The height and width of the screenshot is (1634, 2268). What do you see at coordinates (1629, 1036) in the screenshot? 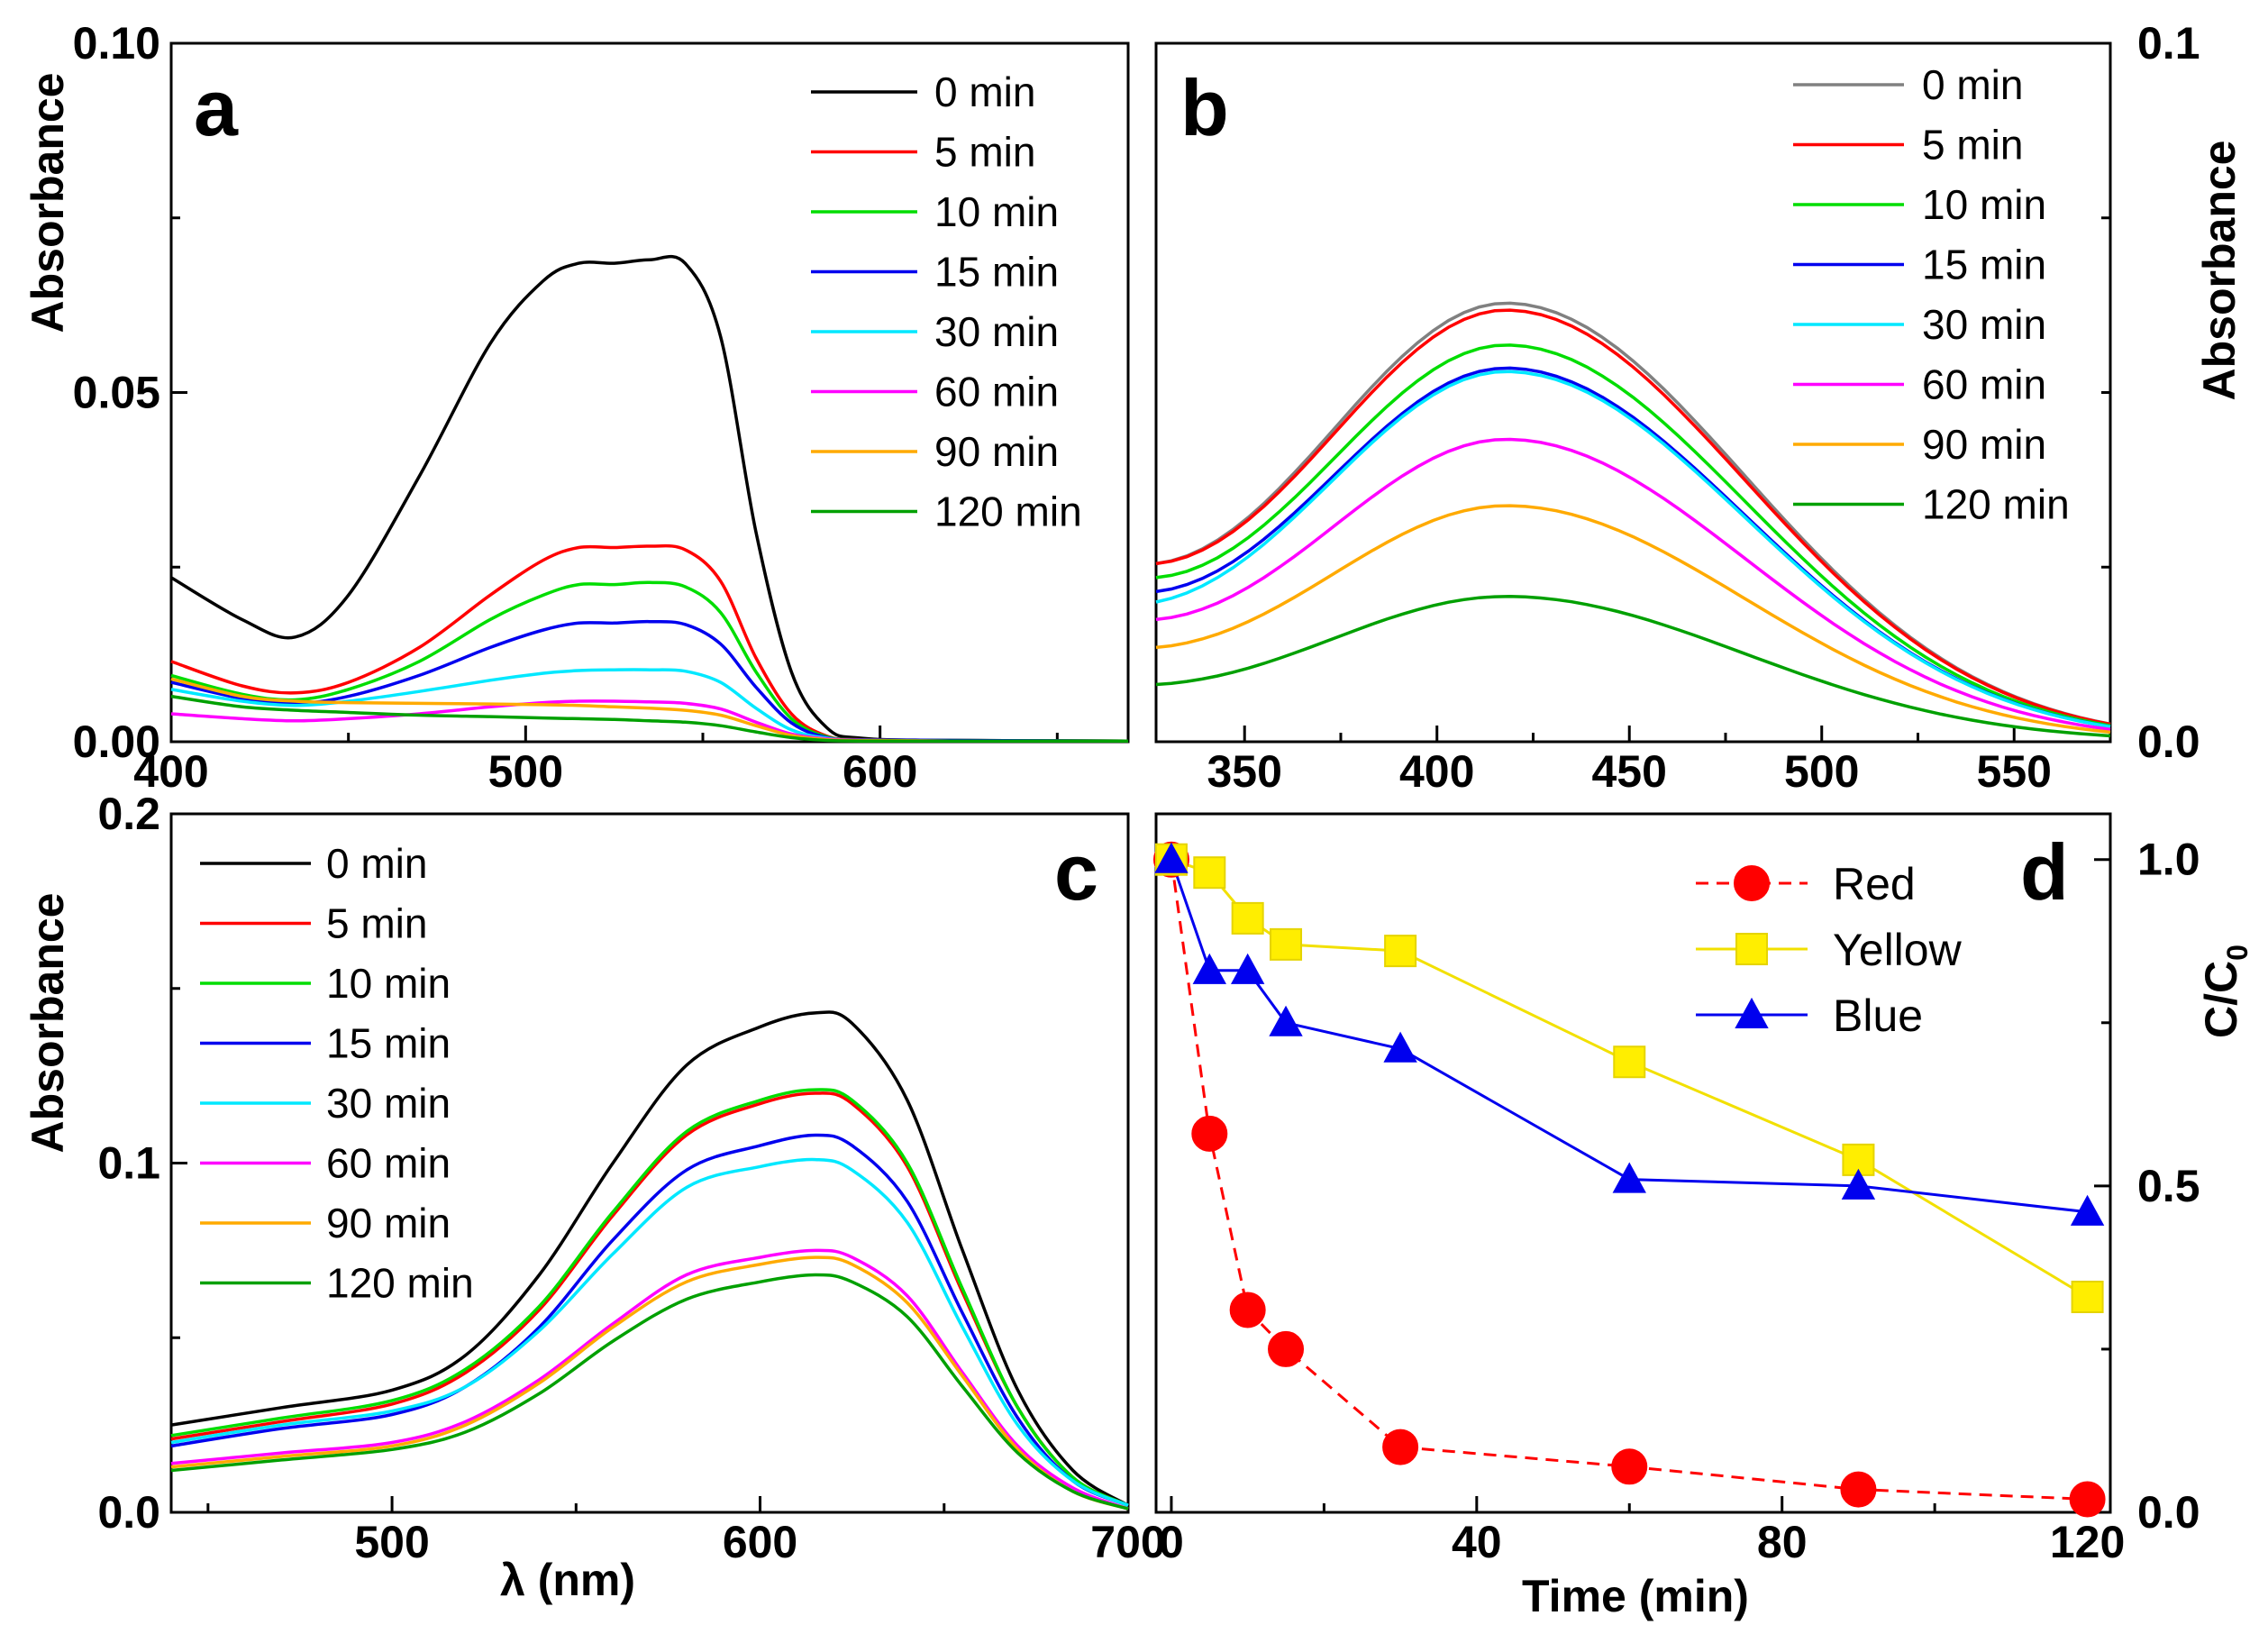
I see `series-line-blue` at bounding box center [1629, 1036].